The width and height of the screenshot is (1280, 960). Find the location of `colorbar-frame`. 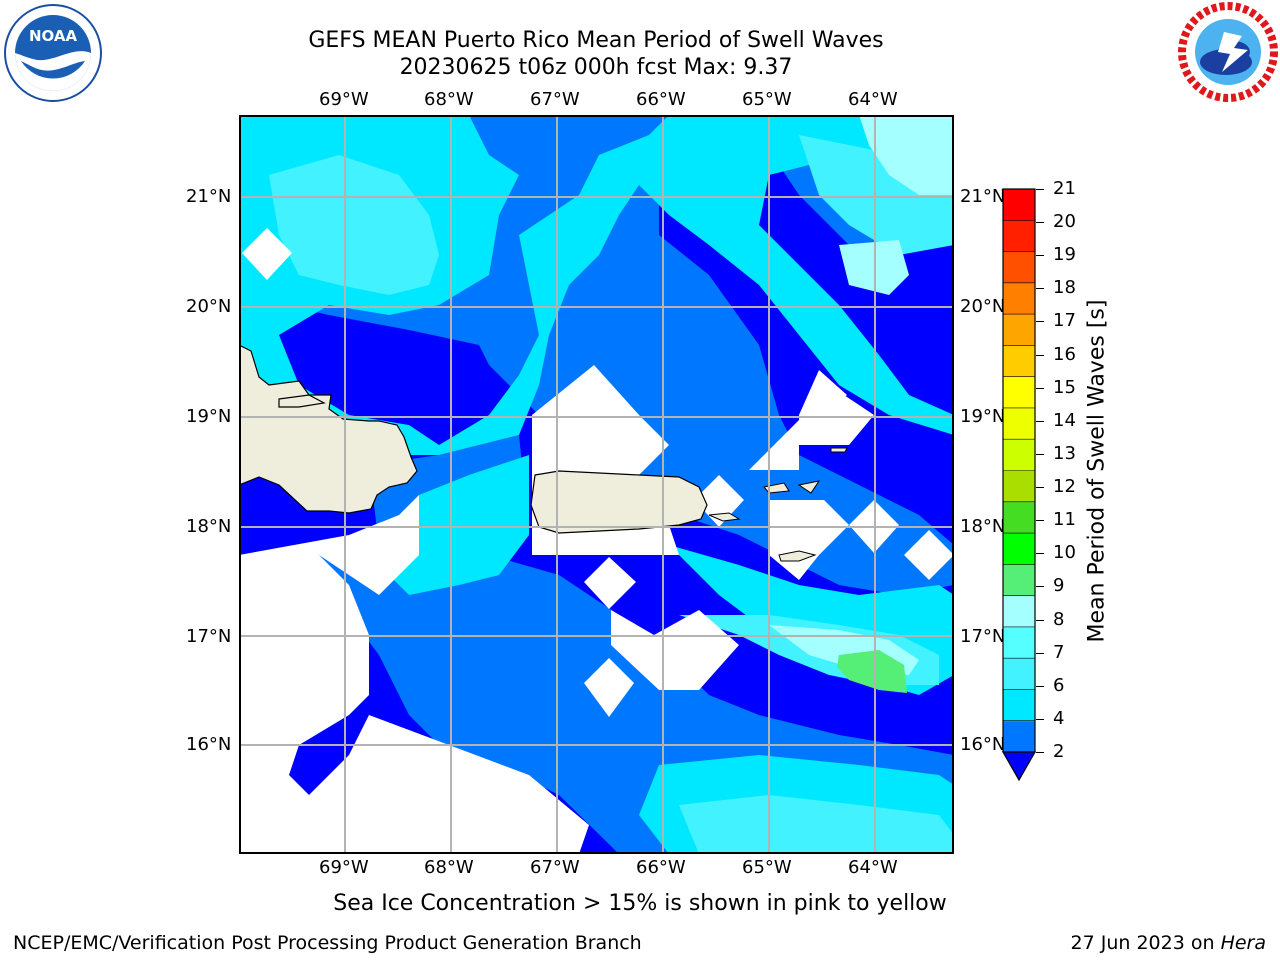

colorbar-frame is located at coordinates (1019, 470).